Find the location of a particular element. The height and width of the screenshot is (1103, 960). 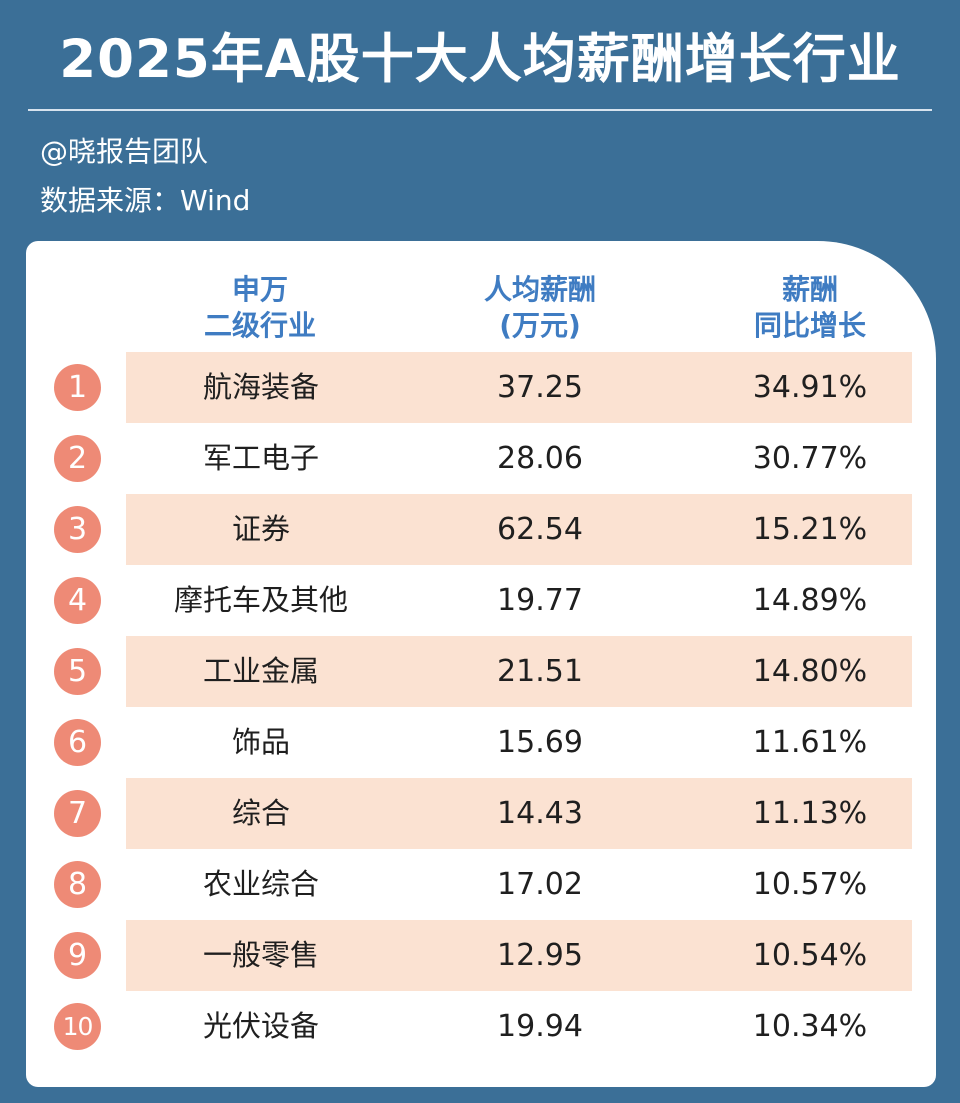

table-row: 3 证券 62.54 15.21% is located at coordinates (481, 529).